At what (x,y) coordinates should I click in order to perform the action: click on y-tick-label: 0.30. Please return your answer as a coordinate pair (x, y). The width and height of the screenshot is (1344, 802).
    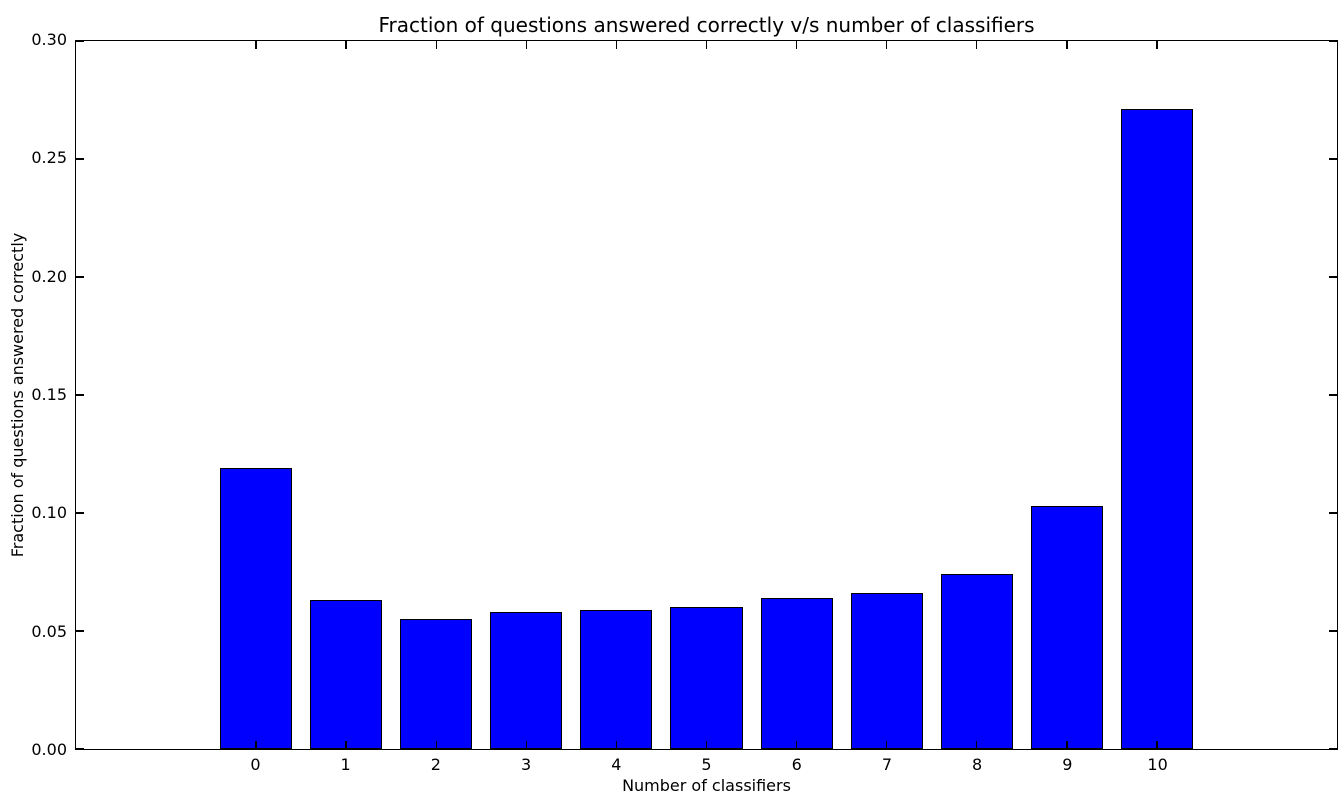
    Looking at the image, I should click on (49, 39).